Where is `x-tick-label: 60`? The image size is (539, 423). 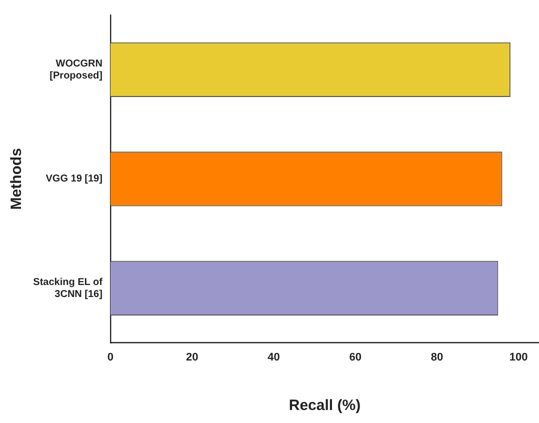 x-tick-label: 60 is located at coordinates (355, 357).